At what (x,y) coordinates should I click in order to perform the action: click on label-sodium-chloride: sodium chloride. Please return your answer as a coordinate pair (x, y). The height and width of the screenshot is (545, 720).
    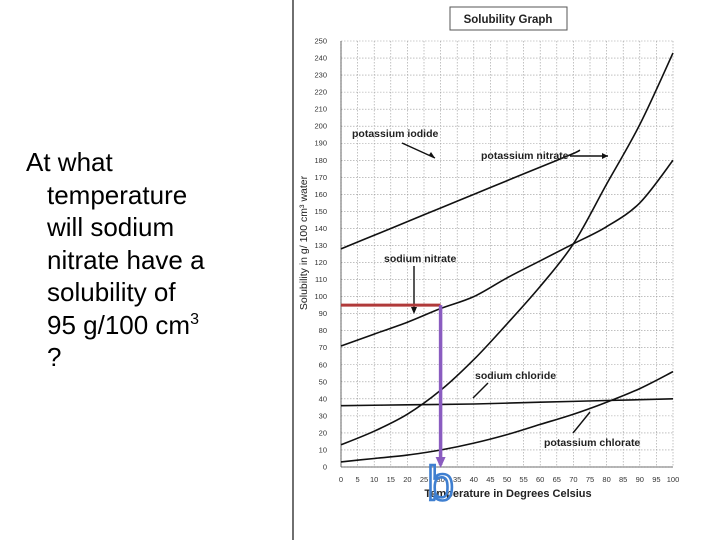
    Looking at the image, I should click on (515, 376).